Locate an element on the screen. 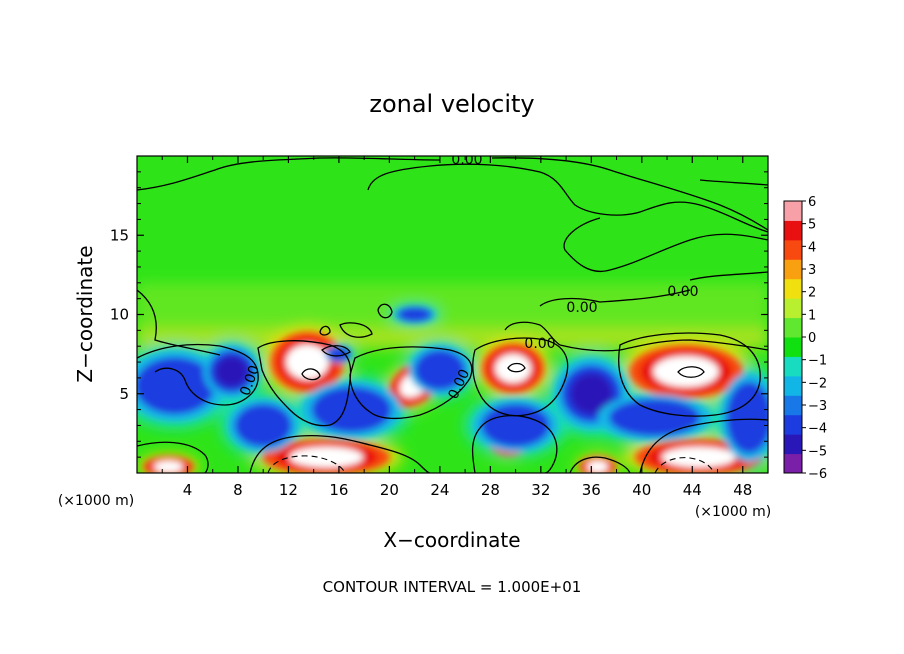  colorbar: 6 5 4 3 2 1 0 −1 −2 −3 −4 −5 −6 is located at coordinates (805, 338).